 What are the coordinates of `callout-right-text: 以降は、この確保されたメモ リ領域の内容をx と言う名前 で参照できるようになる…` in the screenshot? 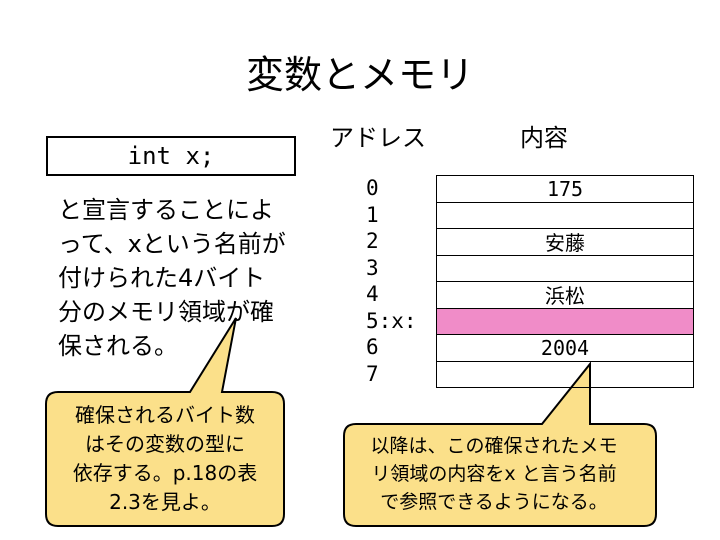 It's located at (494, 474).